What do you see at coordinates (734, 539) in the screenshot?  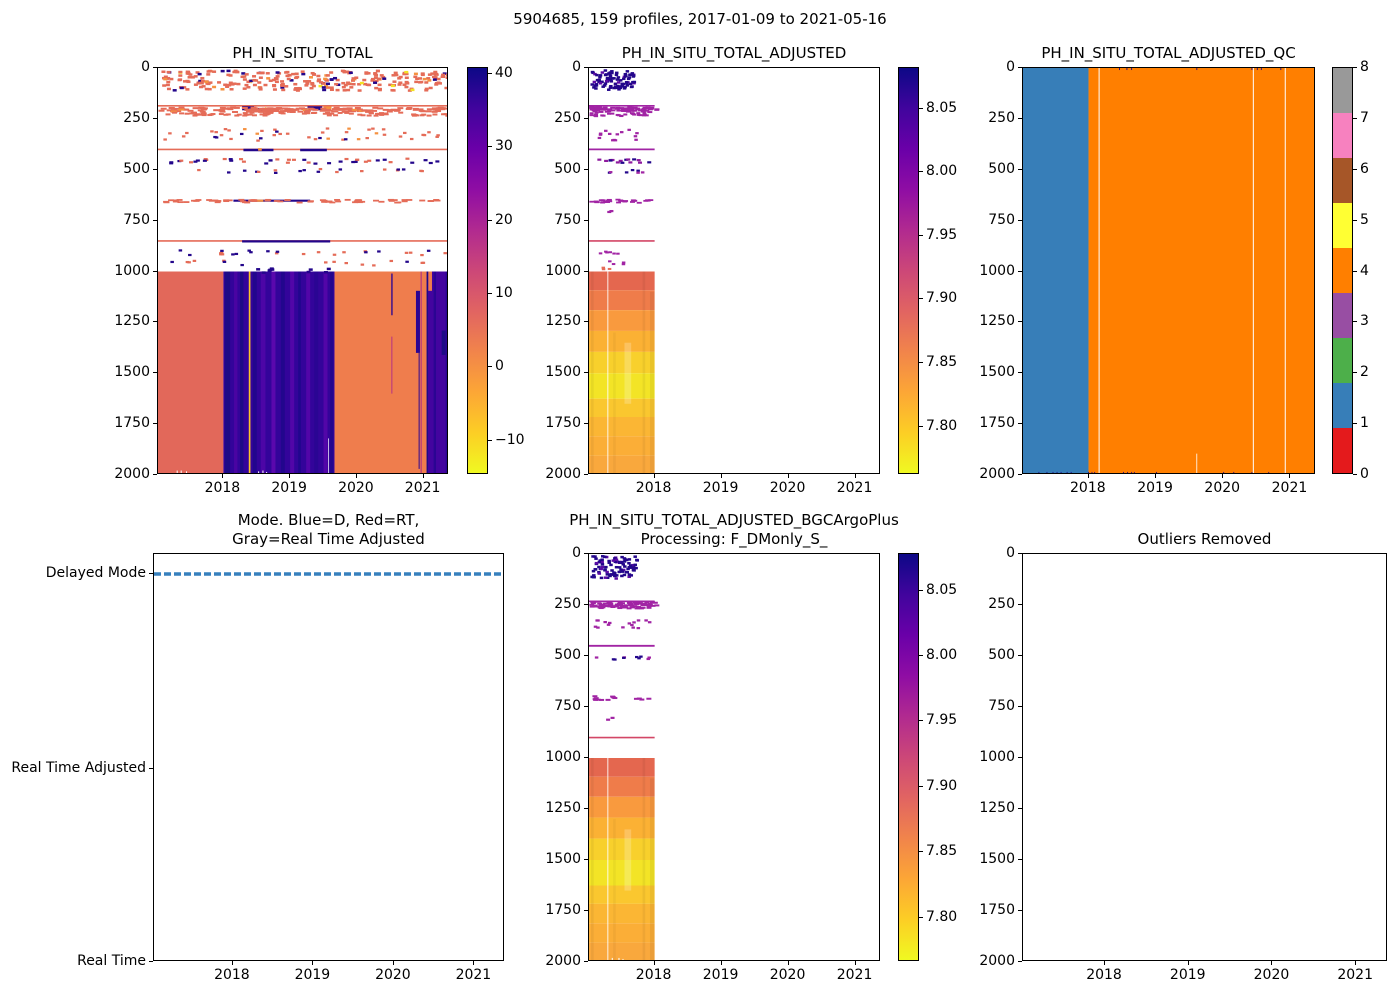 I see `panel-title-line: Processing: F_DMonly_S_` at bounding box center [734, 539].